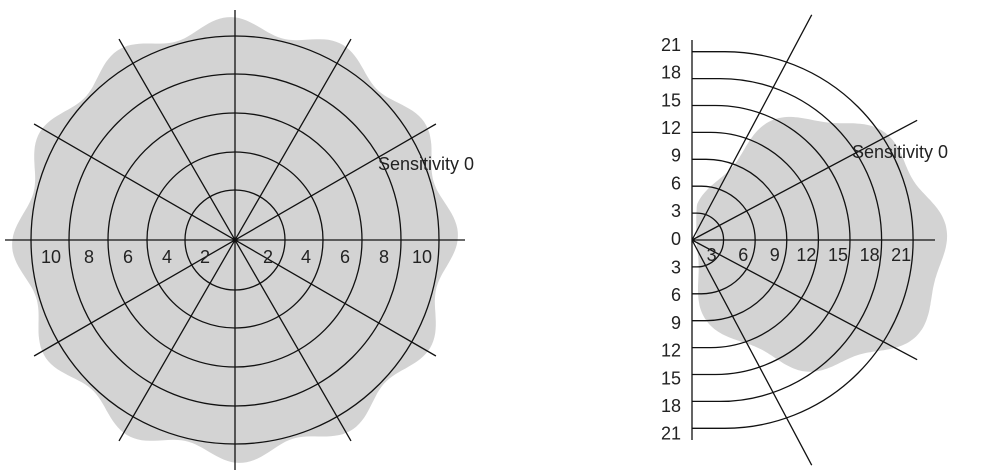 This screenshot has height=471, width=988. I want to click on coverage-area, so click(822, 244).